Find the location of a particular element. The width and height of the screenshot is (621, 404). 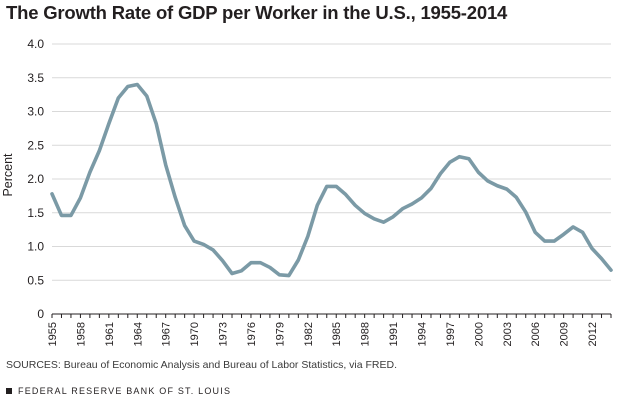

x-tick-label: 1979 is located at coordinates (280, 334).